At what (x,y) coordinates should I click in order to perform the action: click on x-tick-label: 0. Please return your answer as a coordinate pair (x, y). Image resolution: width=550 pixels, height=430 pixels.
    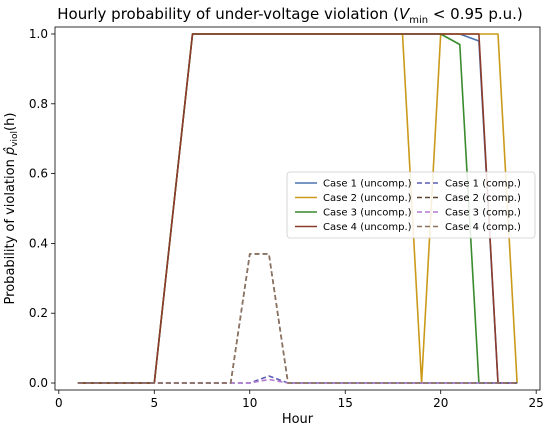
    Looking at the image, I should click on (59, 403).